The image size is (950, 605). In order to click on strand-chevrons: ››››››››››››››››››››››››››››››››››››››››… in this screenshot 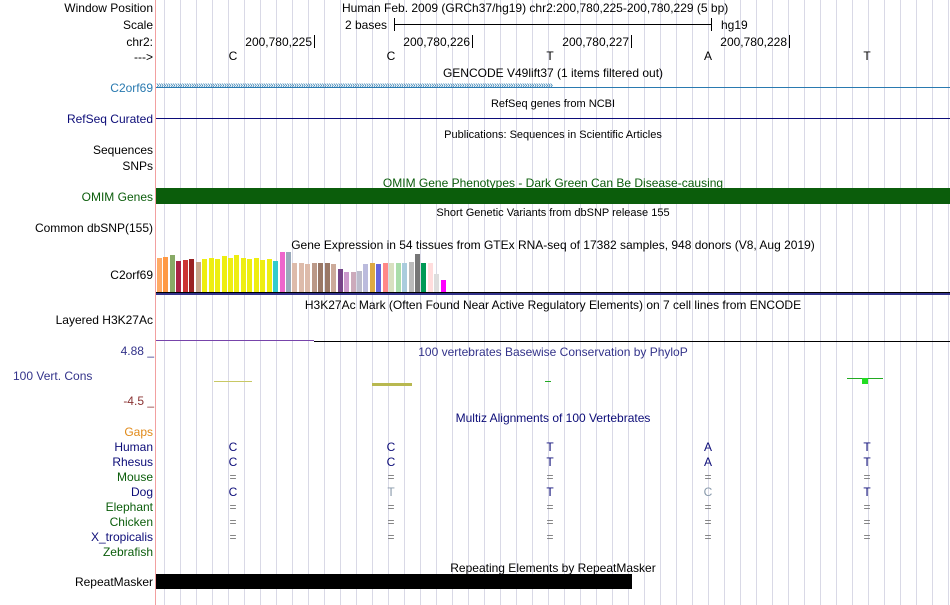, I will do `click(354, 85)`.